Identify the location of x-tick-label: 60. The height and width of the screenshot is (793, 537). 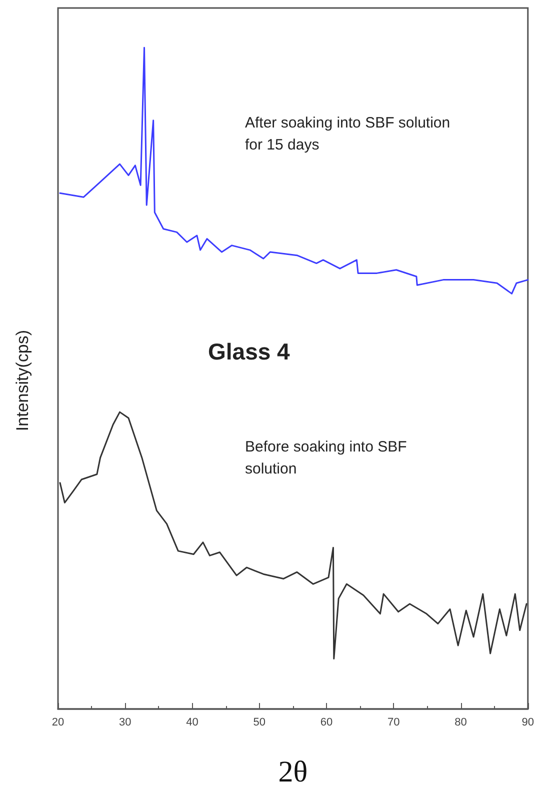
(326, 722).